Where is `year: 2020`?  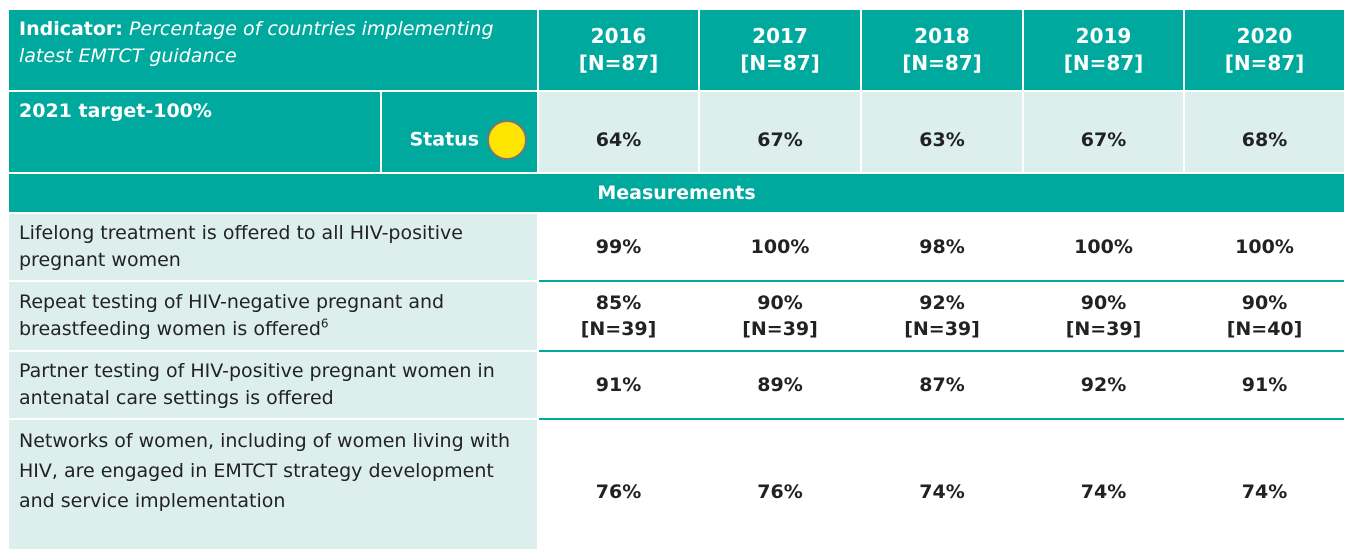 year: 2020 is located at coordinates (1264, 36).